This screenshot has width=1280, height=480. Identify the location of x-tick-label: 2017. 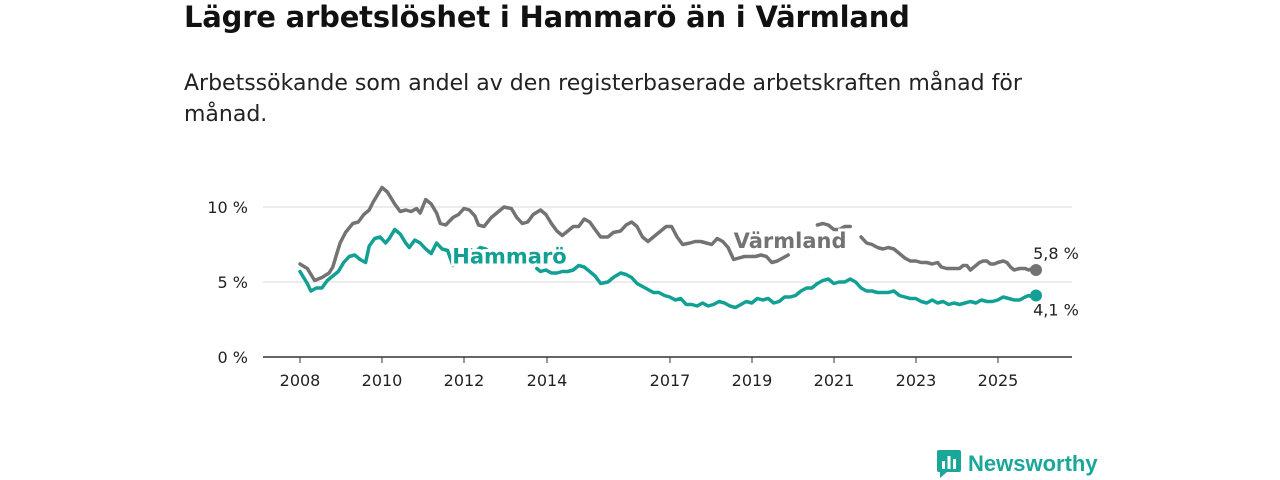
(670, 380).